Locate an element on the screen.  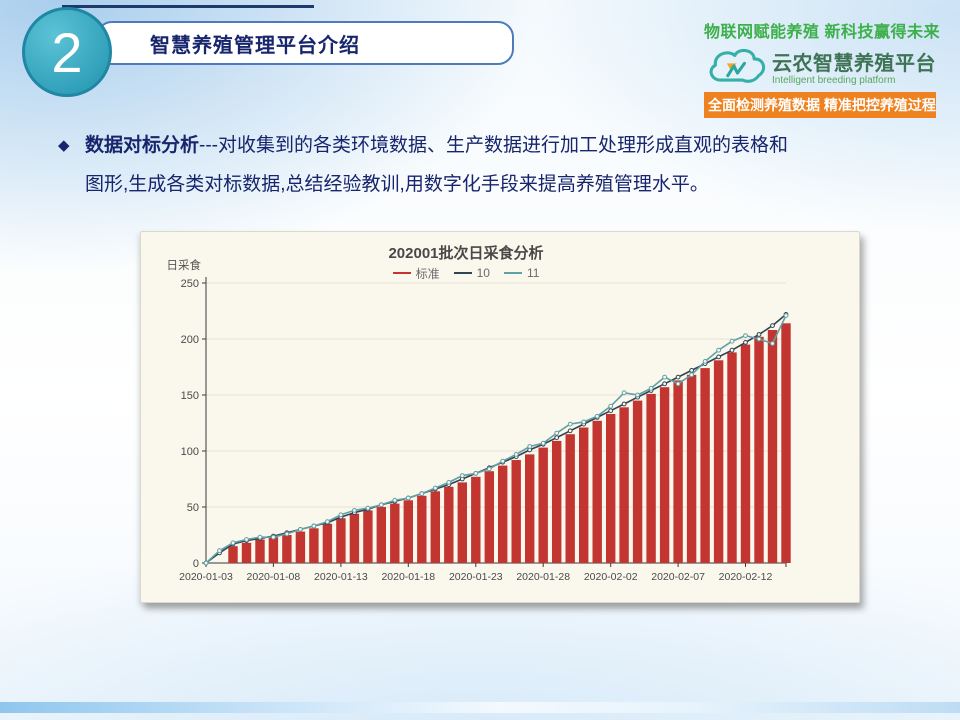
section-number: 2 is located at coordinates (67, 52).